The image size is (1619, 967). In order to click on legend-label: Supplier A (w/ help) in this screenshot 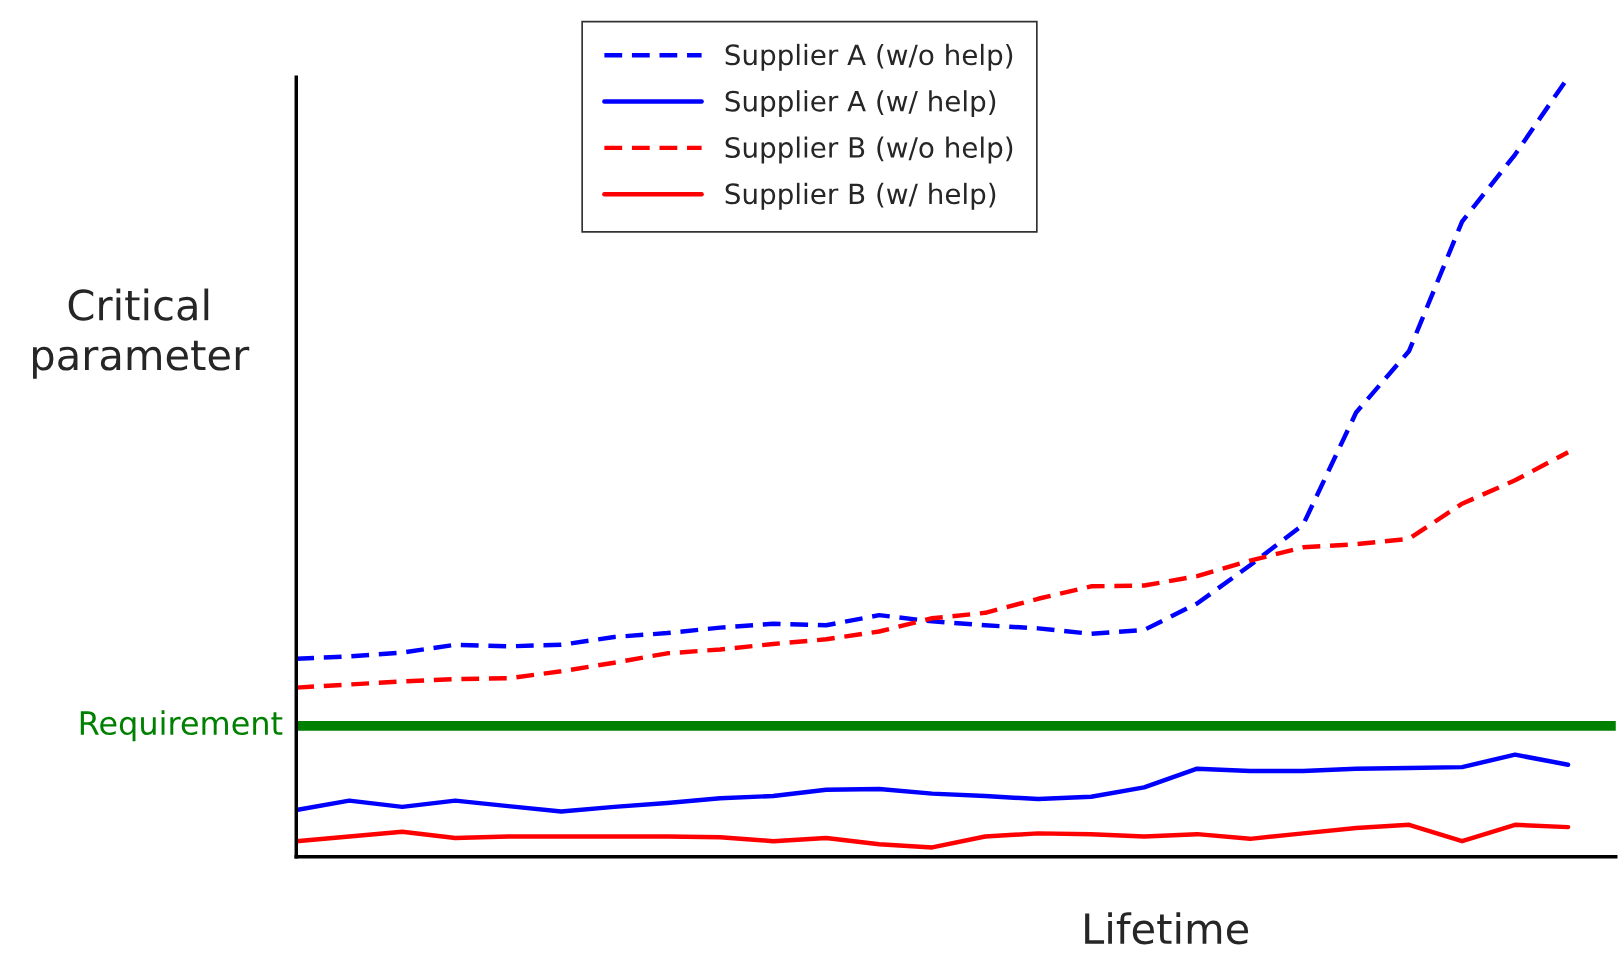, I will do `click(860, 104)`.